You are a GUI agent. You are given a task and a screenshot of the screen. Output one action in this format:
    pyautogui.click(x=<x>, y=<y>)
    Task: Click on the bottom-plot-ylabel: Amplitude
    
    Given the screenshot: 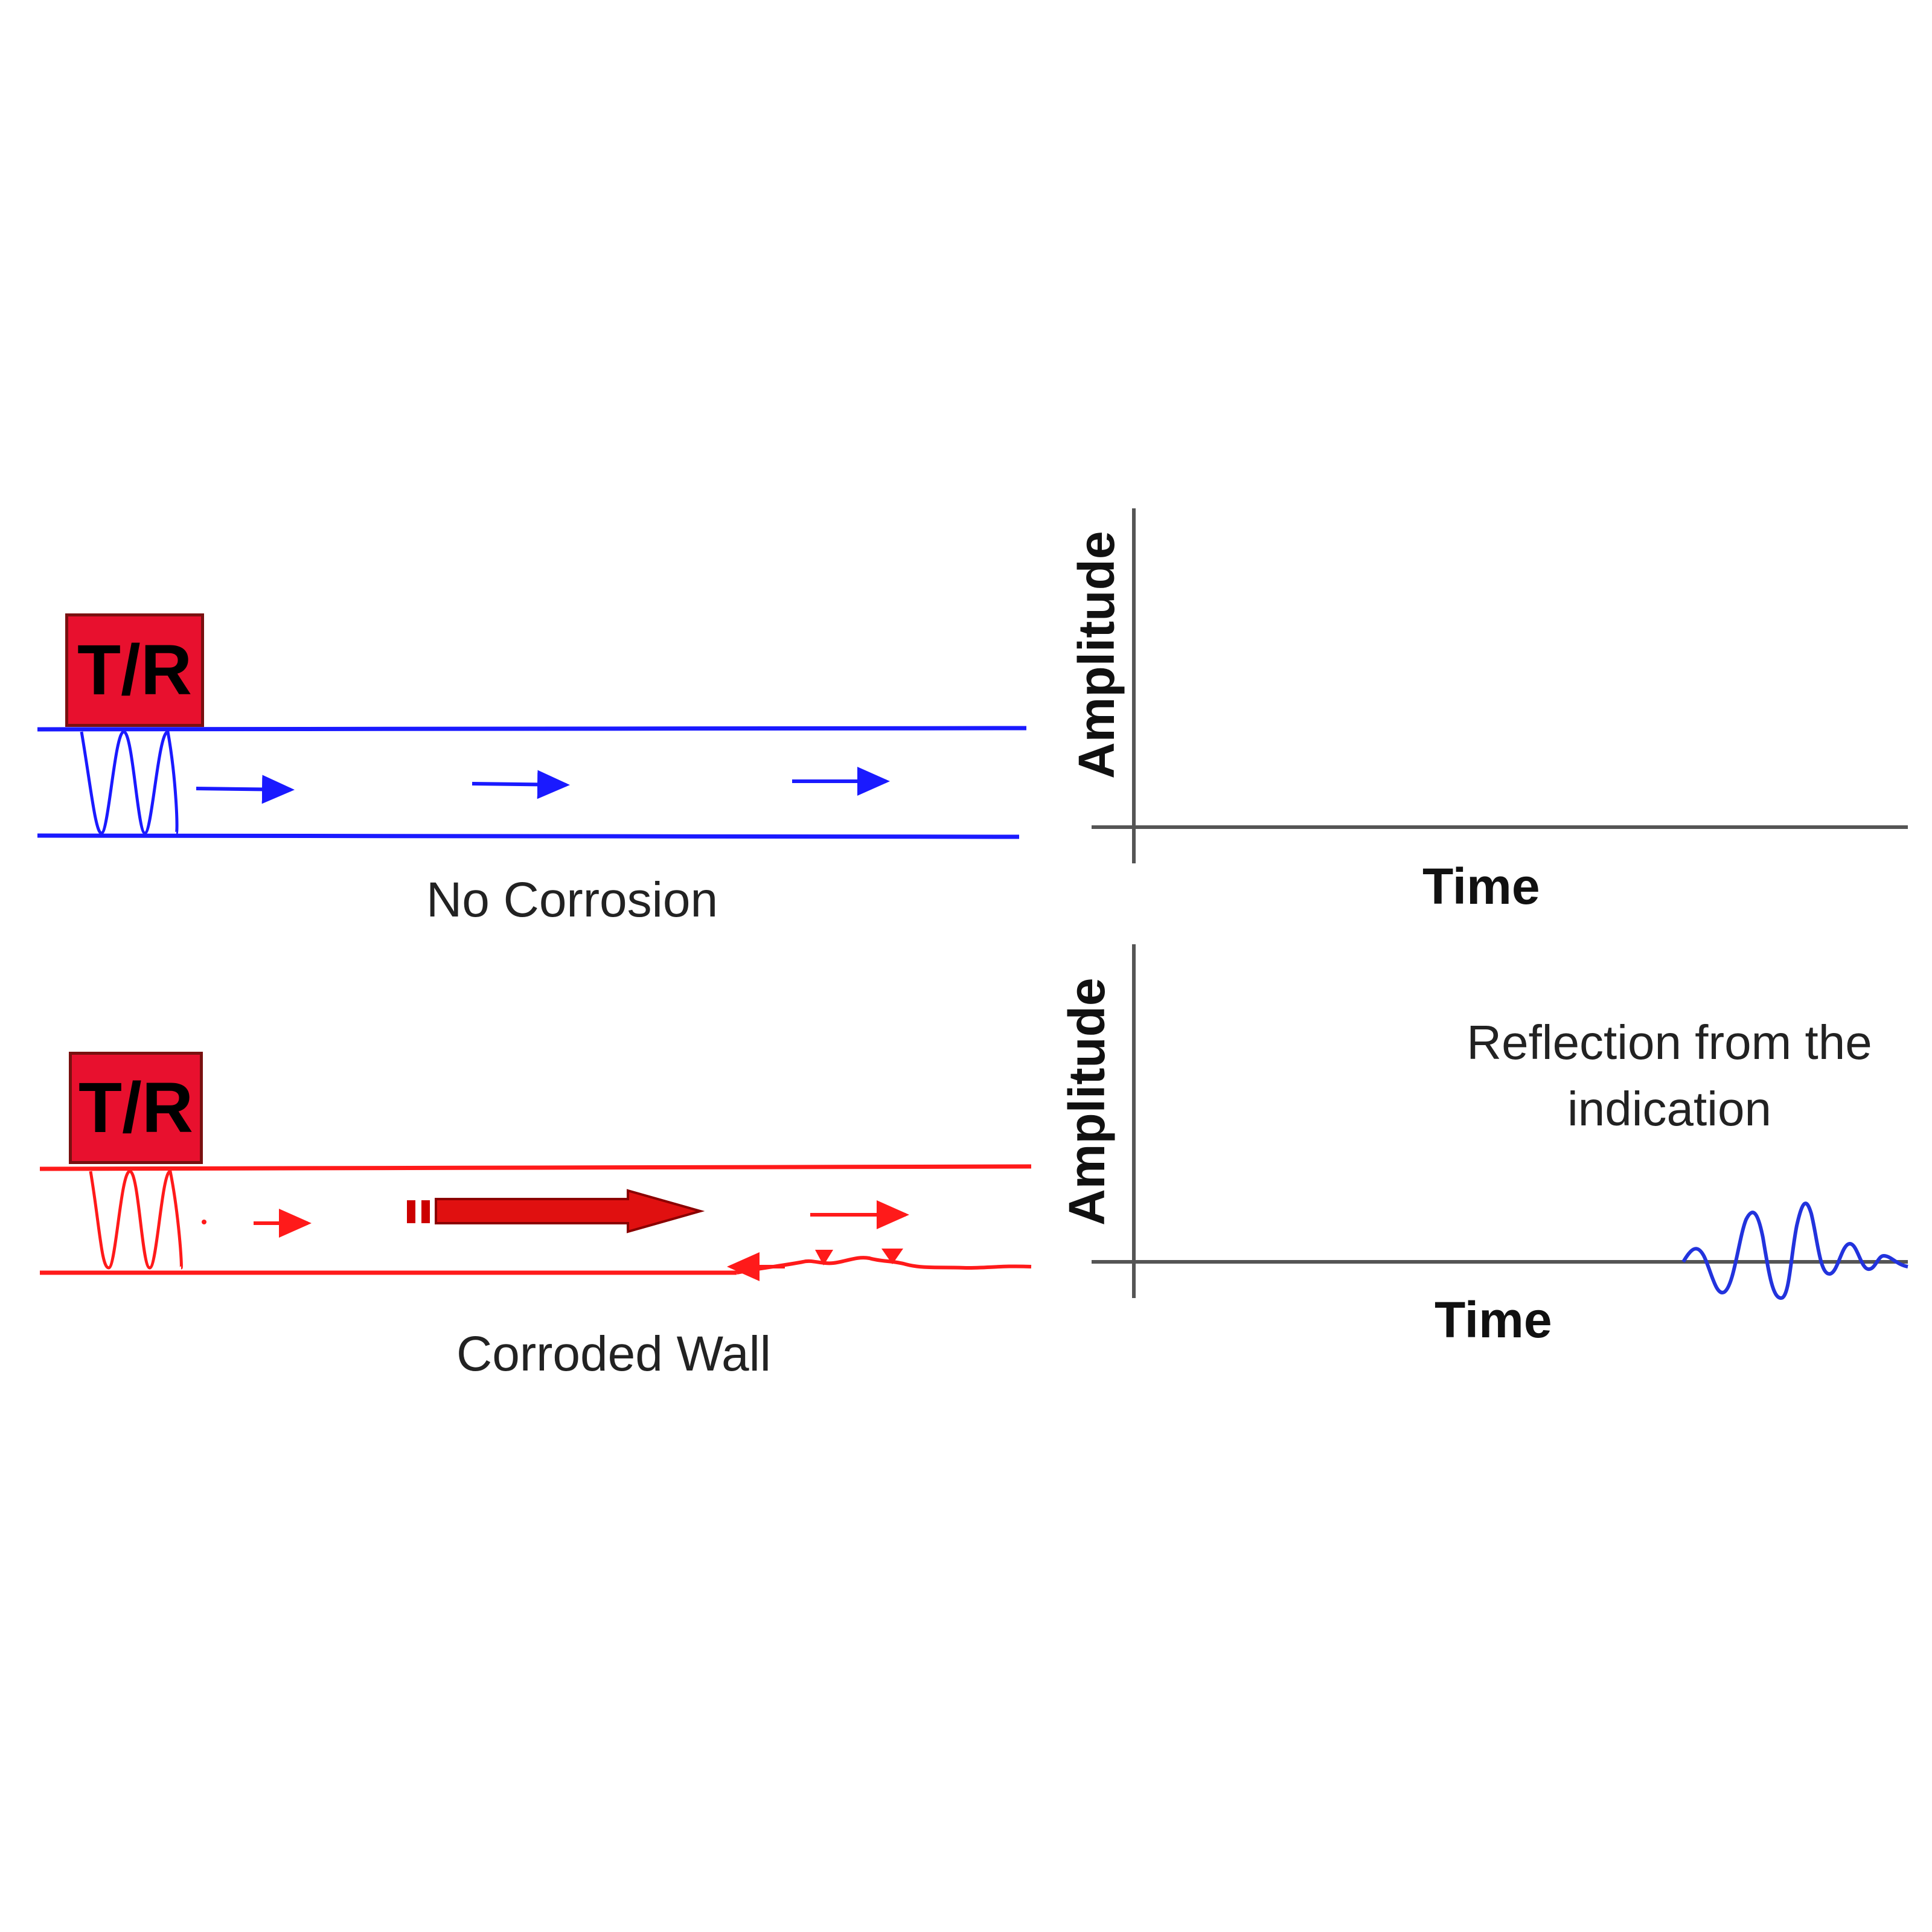 What is the action you would take?
    pyautogui.click(x=1086, y=1101)
    